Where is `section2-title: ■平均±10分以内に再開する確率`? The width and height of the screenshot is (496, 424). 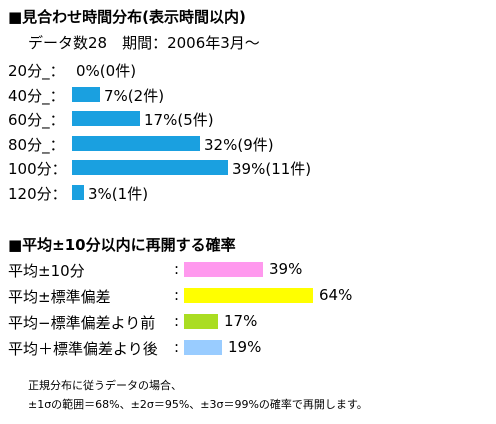 section2-title: ■平均±10分以内に再開する確率 is located at coordinates (122, 245).